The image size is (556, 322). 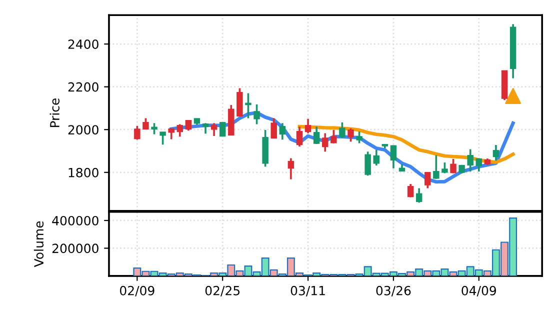 I want to click on y-tick-label: 1800, so click(x=83, y=173).